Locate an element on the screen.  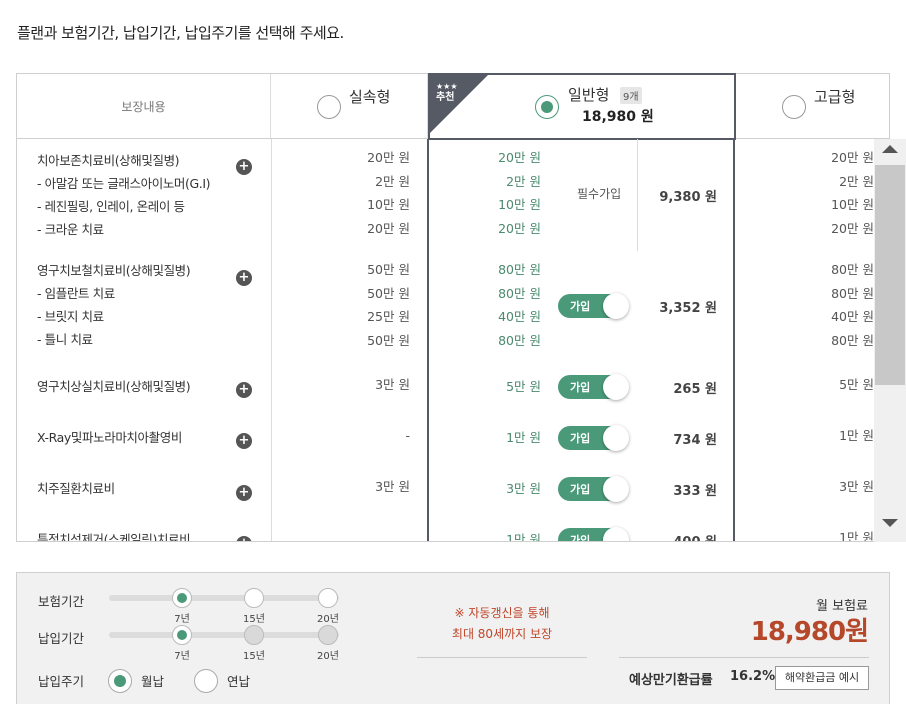
amount: - is located at coordinates (407, 435).